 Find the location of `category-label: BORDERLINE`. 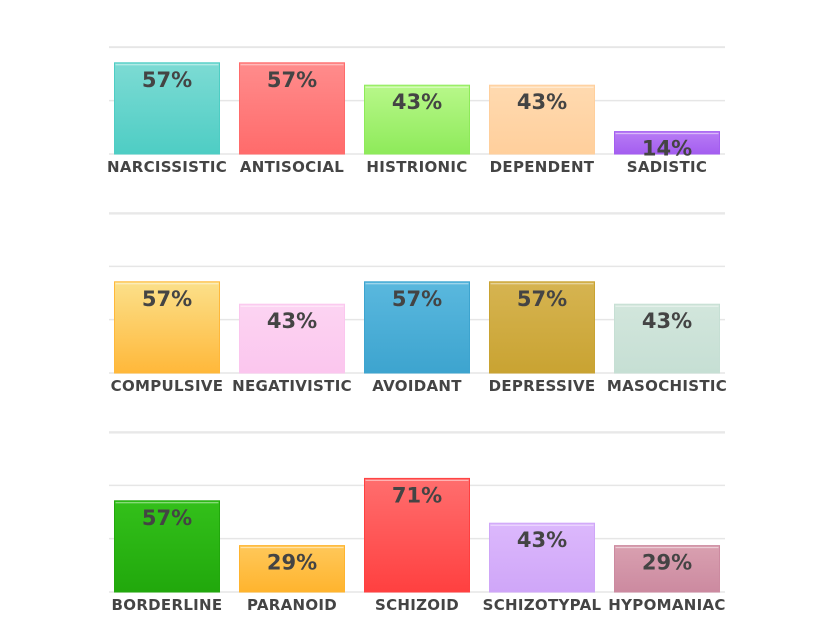

category-label: BORDERLINE is located at coordinates (167, 605).